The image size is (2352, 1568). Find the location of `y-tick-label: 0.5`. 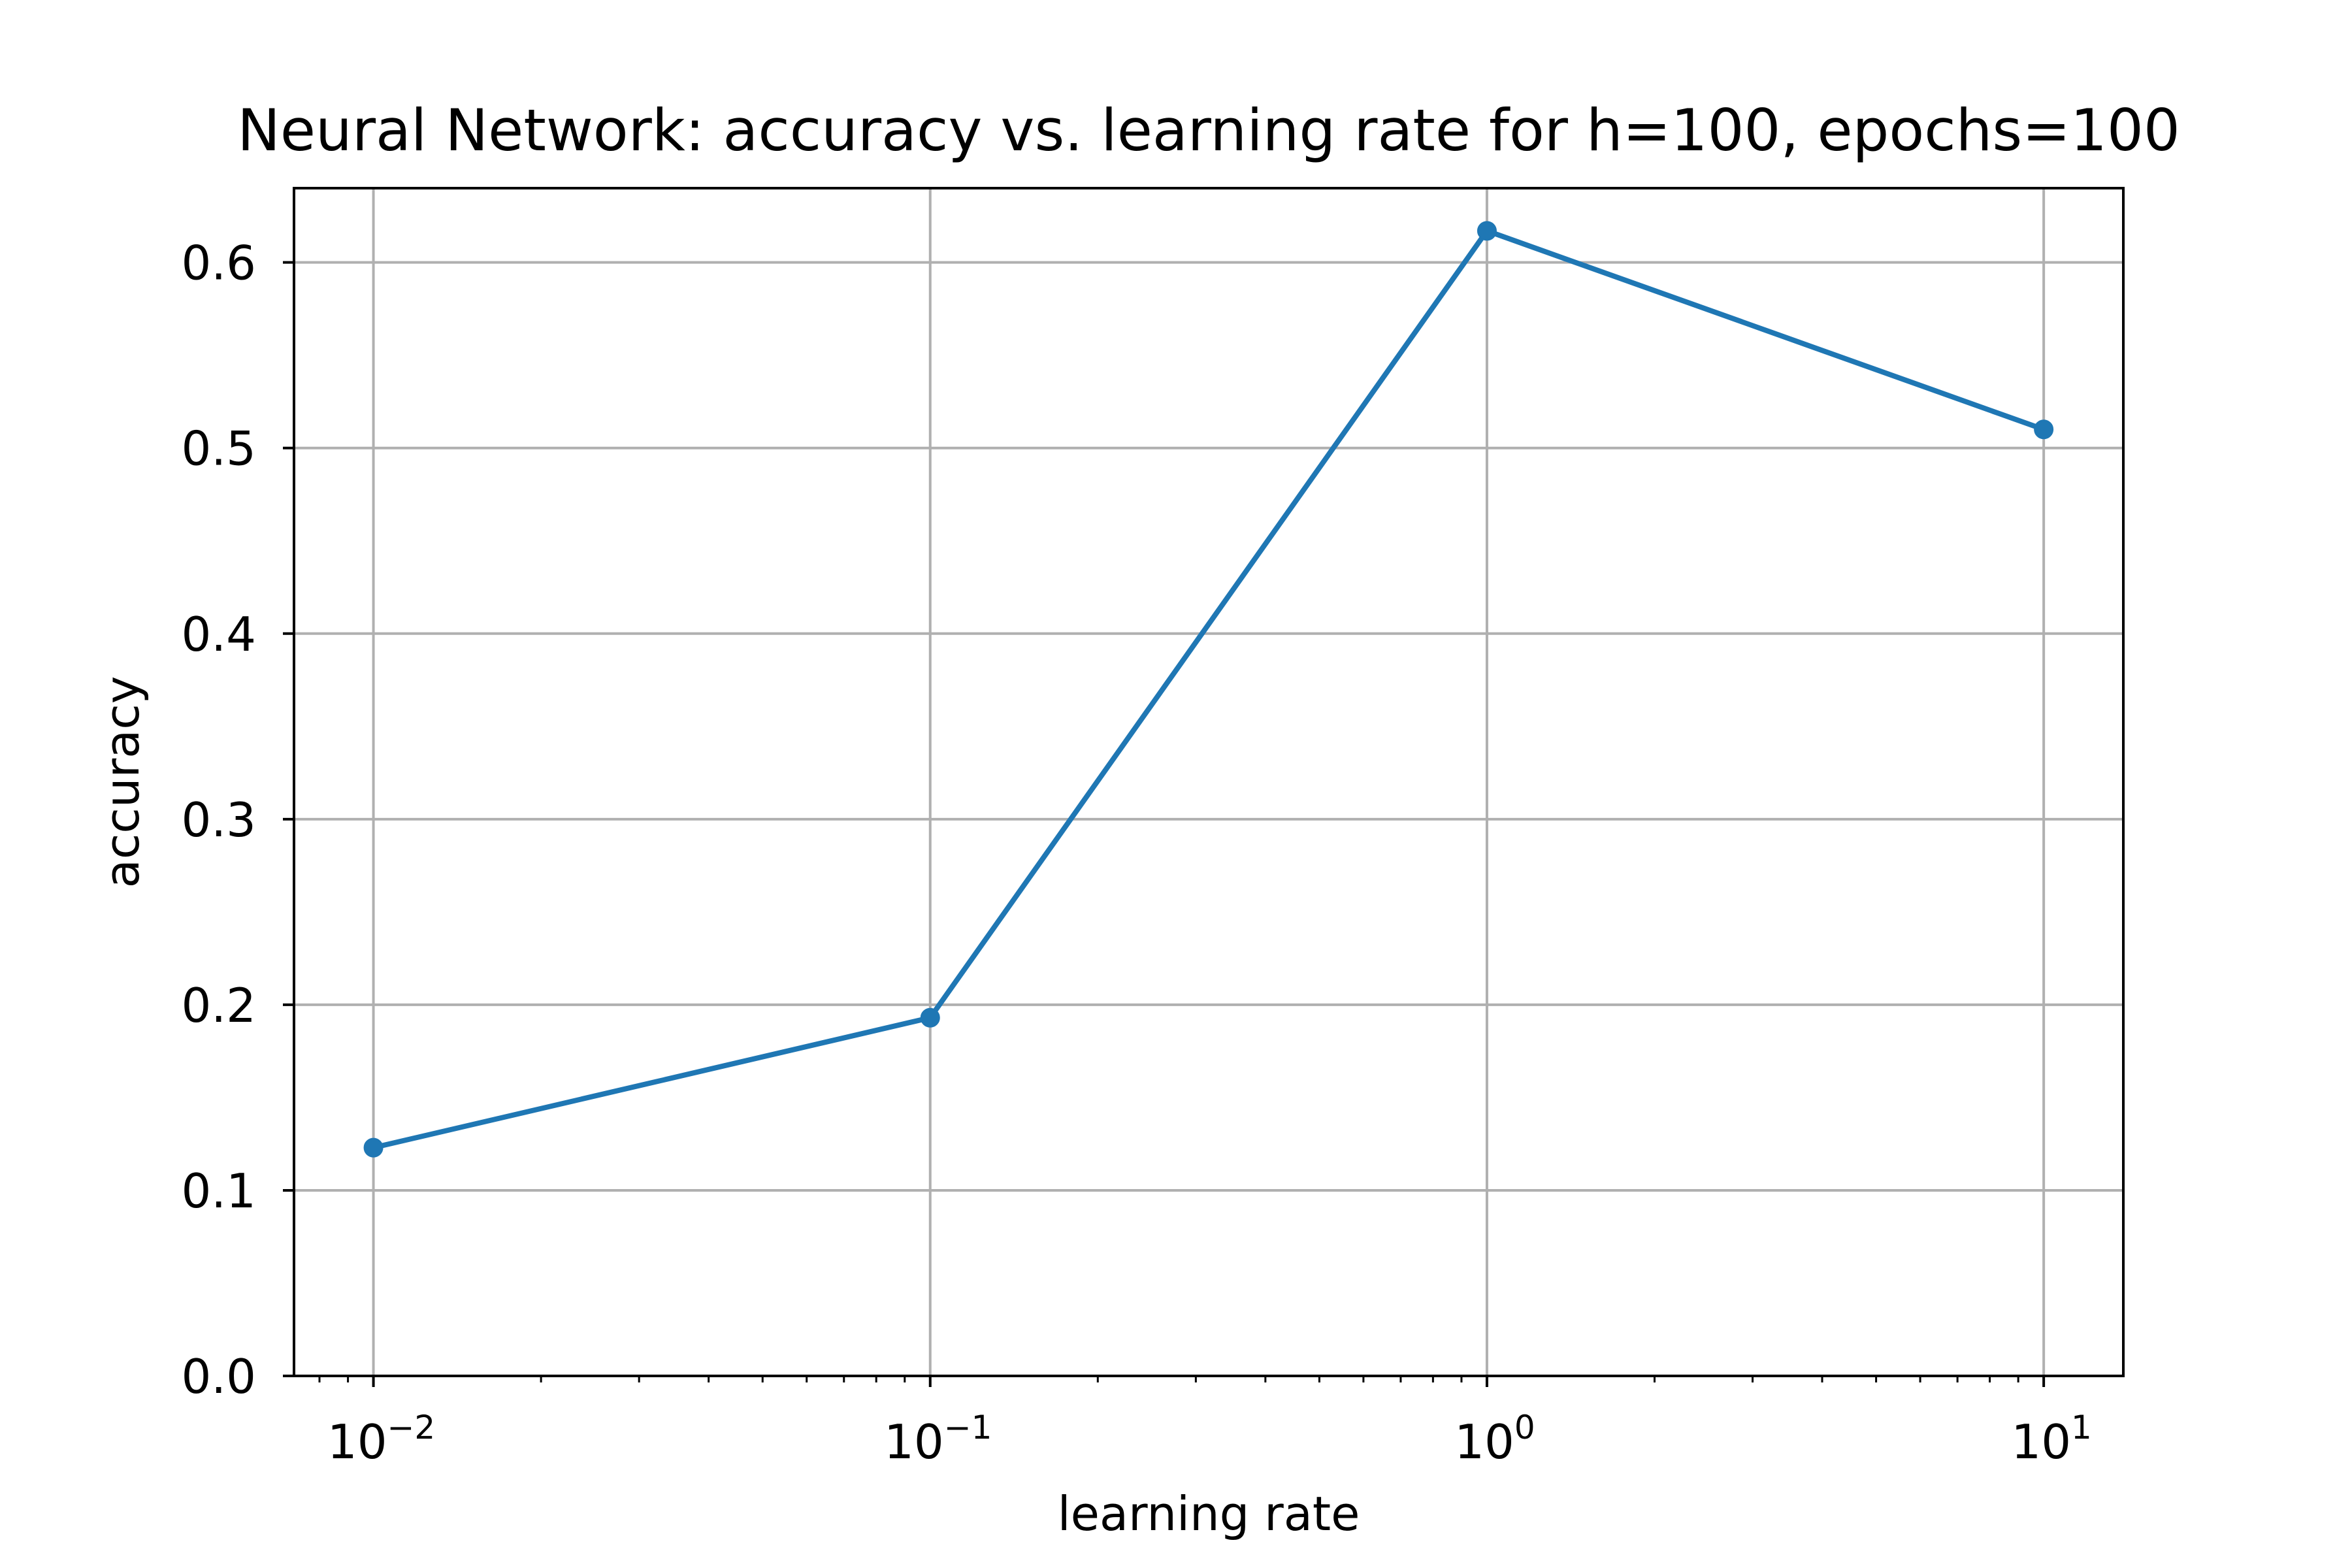

y-tick-label: 0.5 is located at coordinates (218, 448).